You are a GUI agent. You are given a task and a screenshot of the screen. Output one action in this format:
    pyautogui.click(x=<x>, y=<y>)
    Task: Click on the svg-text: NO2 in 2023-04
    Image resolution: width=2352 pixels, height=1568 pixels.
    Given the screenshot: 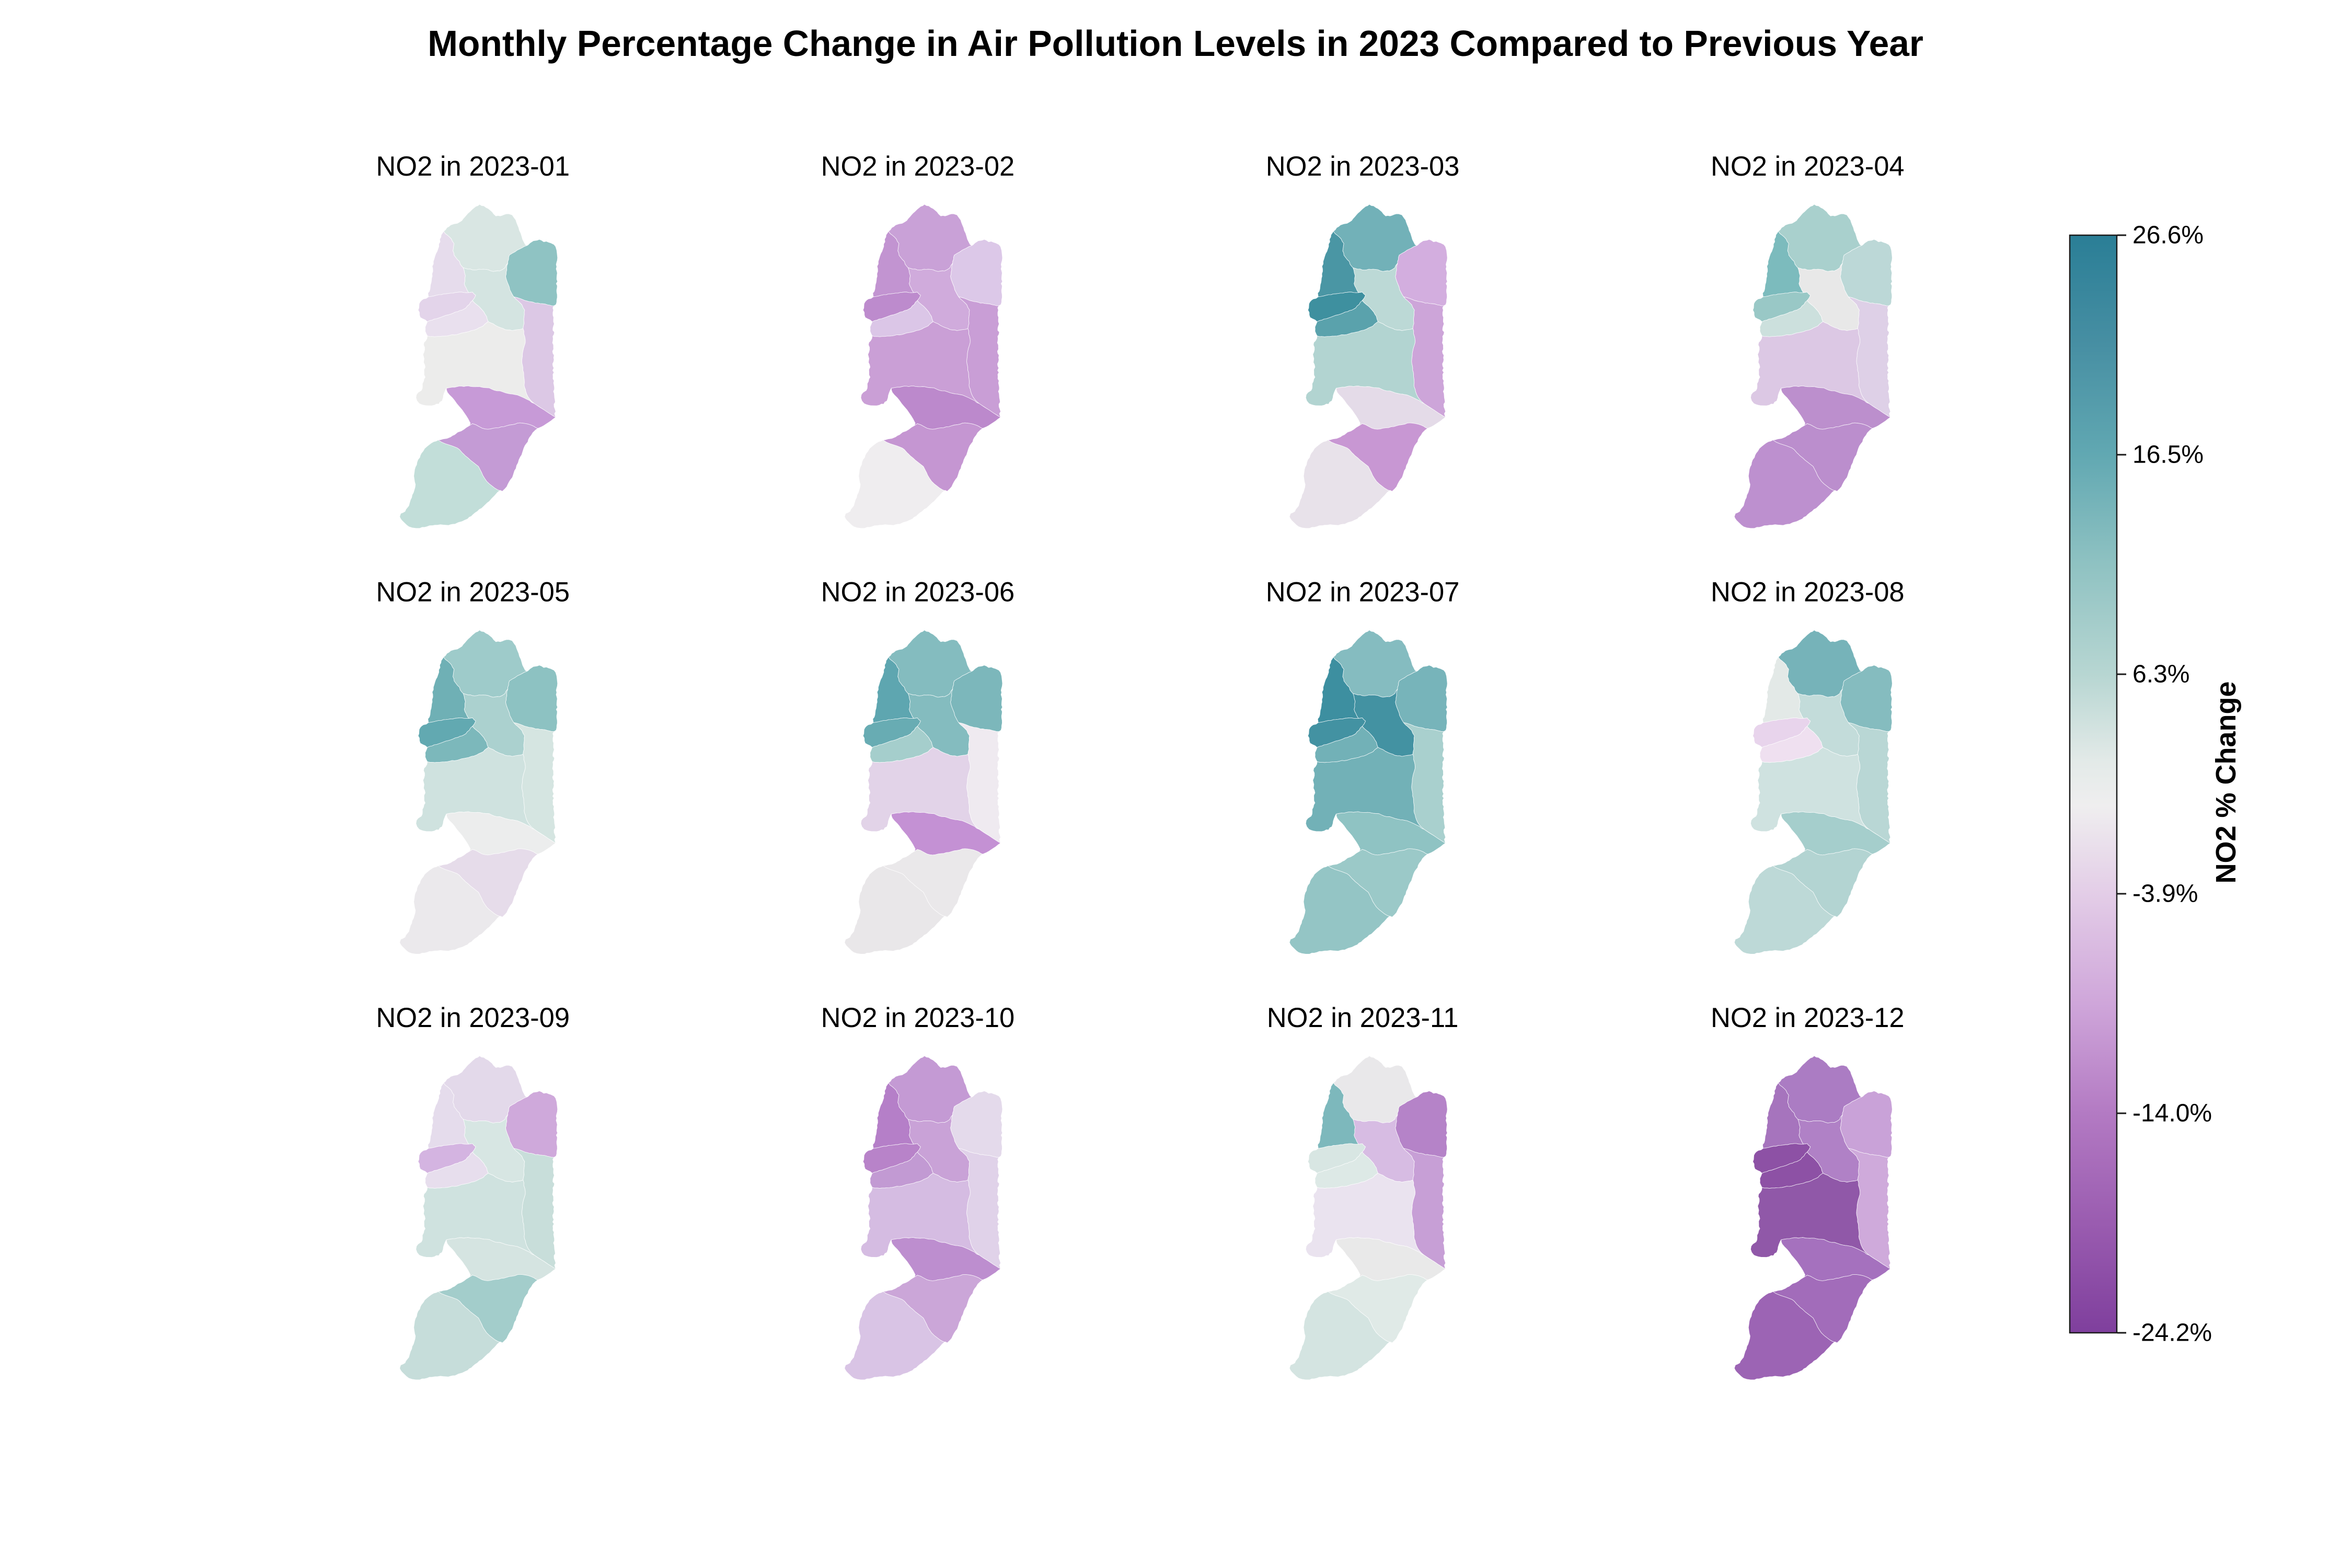 What is the action you would take?
    pyautogui.click(x=1808, y=166)
    